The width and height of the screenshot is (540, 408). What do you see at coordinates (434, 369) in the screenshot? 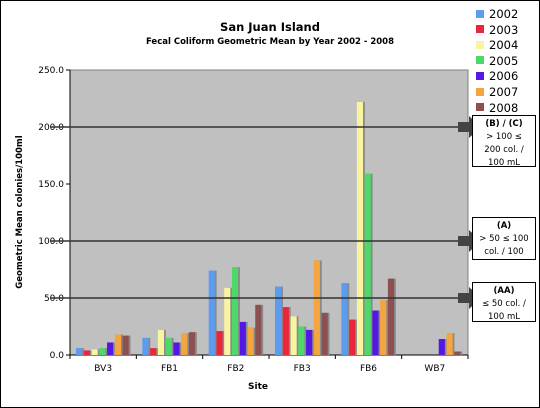
I see `x-tick-label: WB7` at bounding box center [434, 369].